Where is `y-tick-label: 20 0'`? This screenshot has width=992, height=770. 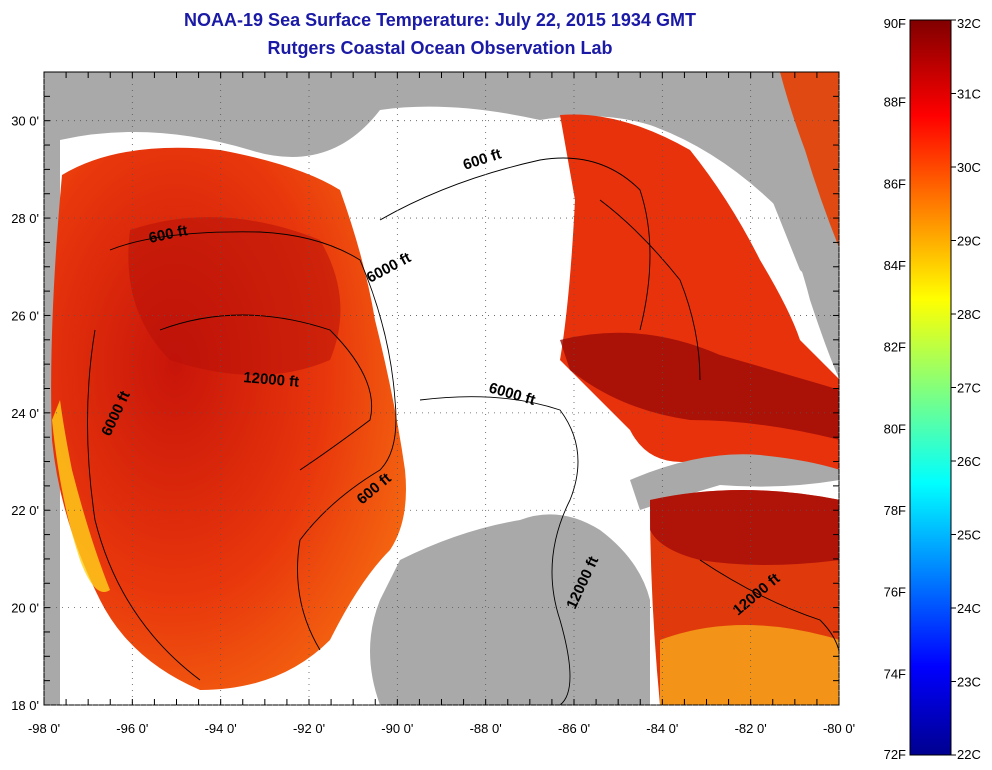
y-tick-label: 20 0' is located at coordinates (25, 608).